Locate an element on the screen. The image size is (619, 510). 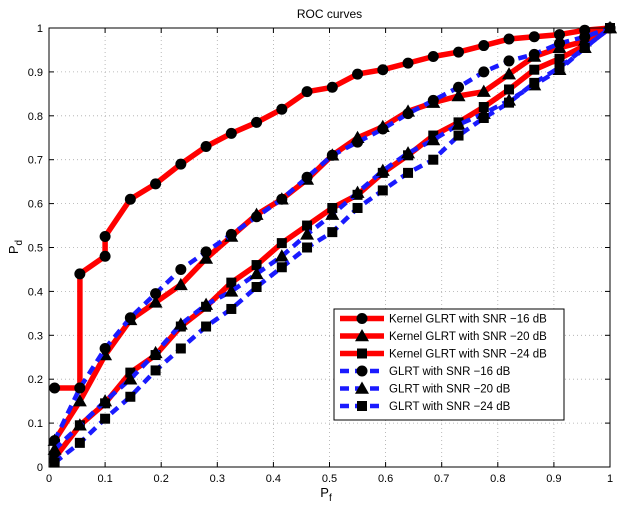
x-tick-label: 1 is located at coordinates (610, 479).